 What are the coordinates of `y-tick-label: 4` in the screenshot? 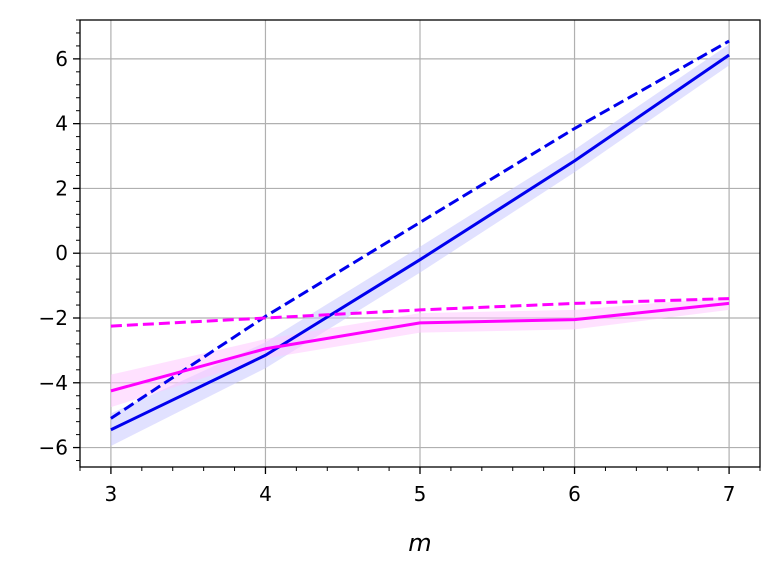 It's located at (61, 124).